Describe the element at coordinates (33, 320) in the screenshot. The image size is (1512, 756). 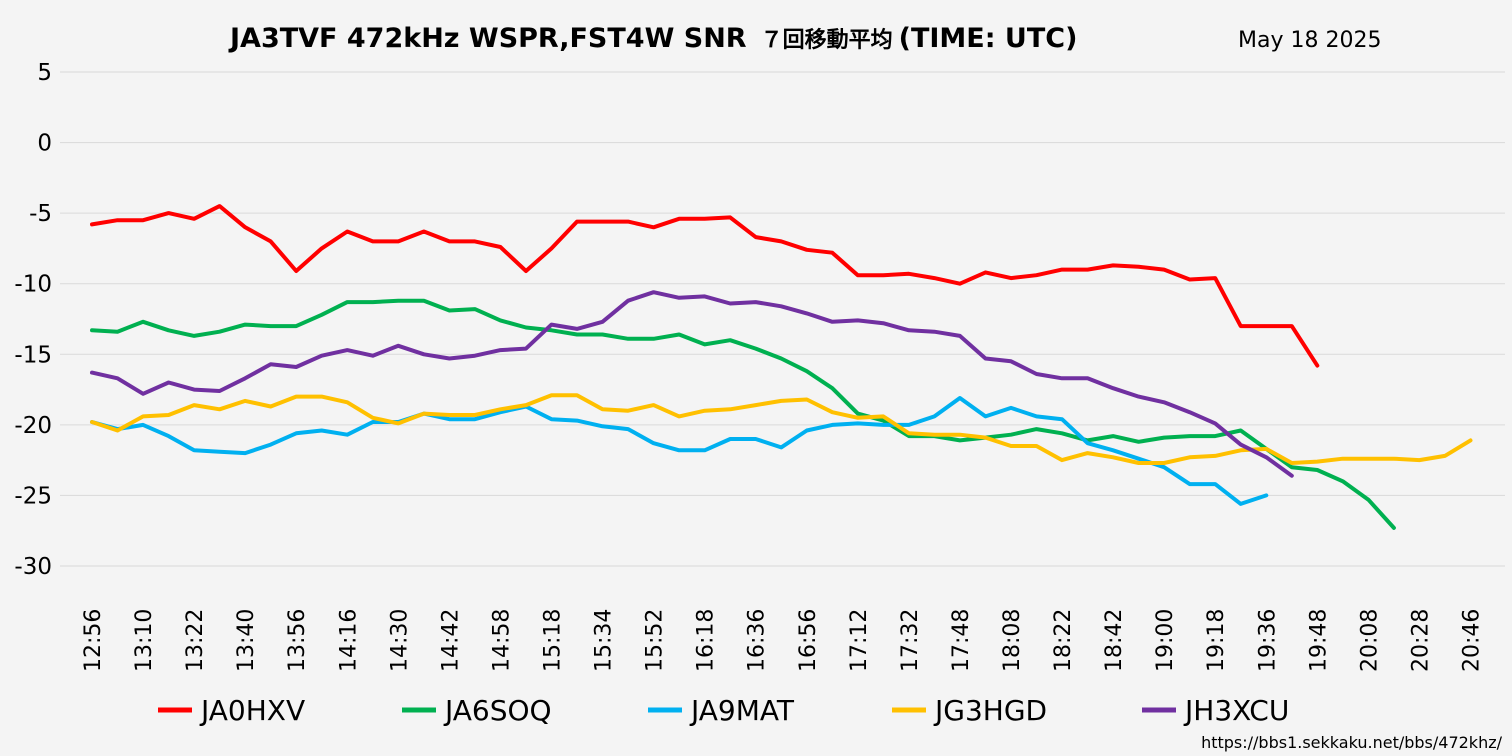
I see `y-axis-ticks: 5 0 -5 -10 -15 -20 -25 -30` at that location.